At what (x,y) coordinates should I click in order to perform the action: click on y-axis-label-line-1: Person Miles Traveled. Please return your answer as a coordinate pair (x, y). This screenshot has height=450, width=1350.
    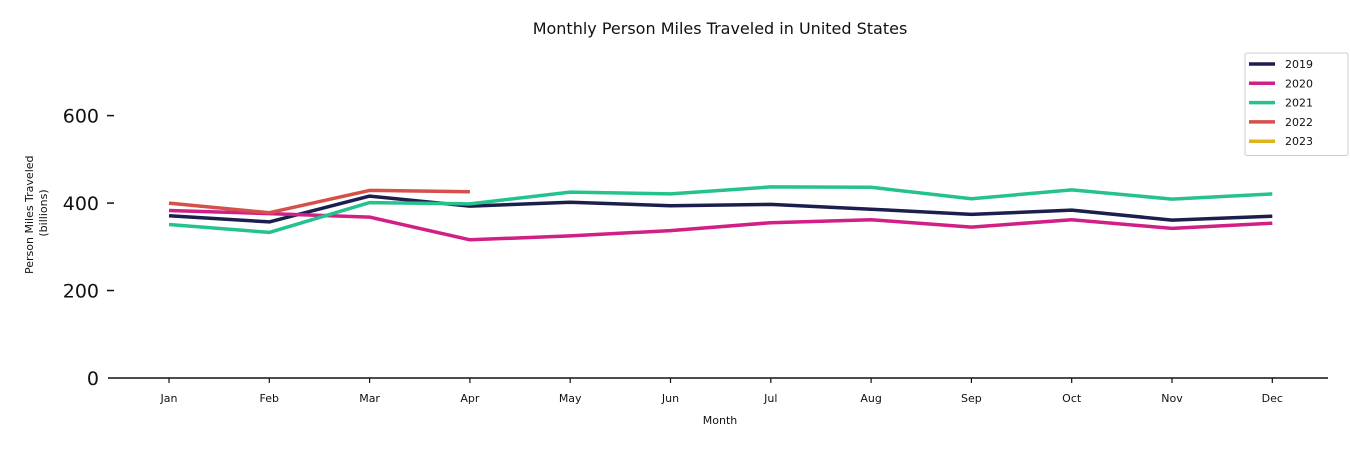
    Looking at the image, I should click on (29, 214).